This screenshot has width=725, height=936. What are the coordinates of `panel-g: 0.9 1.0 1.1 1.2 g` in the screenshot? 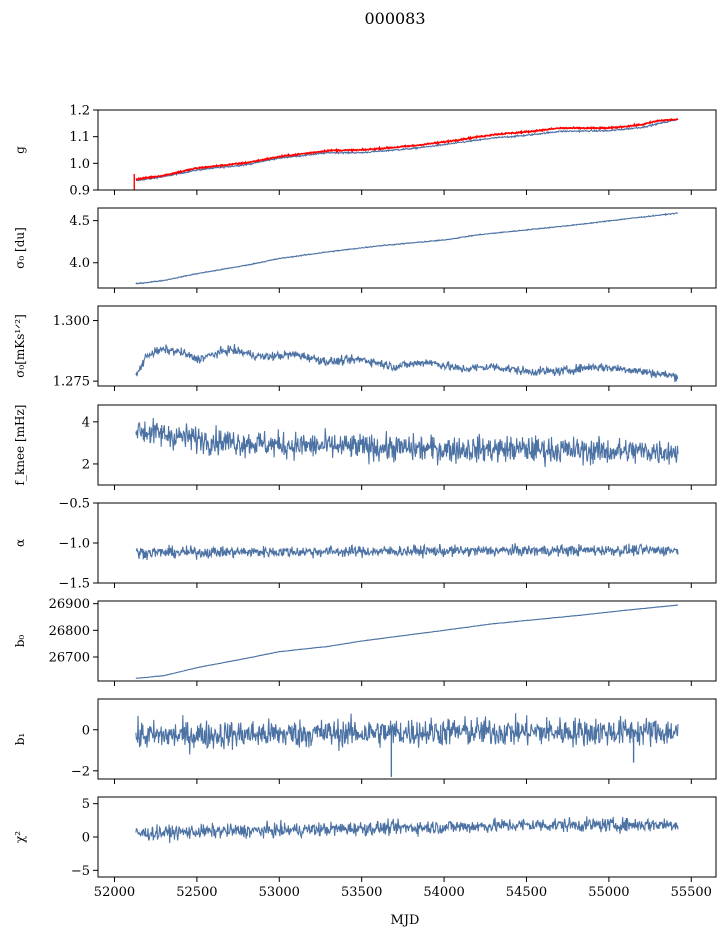 It's located at (365, 151).